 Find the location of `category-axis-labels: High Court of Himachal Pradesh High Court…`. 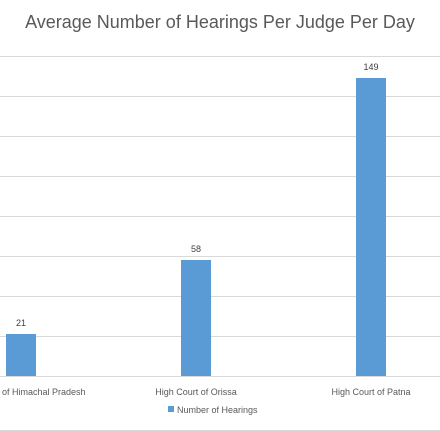

category-axis-labels: High Court of Himachal Pradesh High Court… is located at coordinates (205, 392).